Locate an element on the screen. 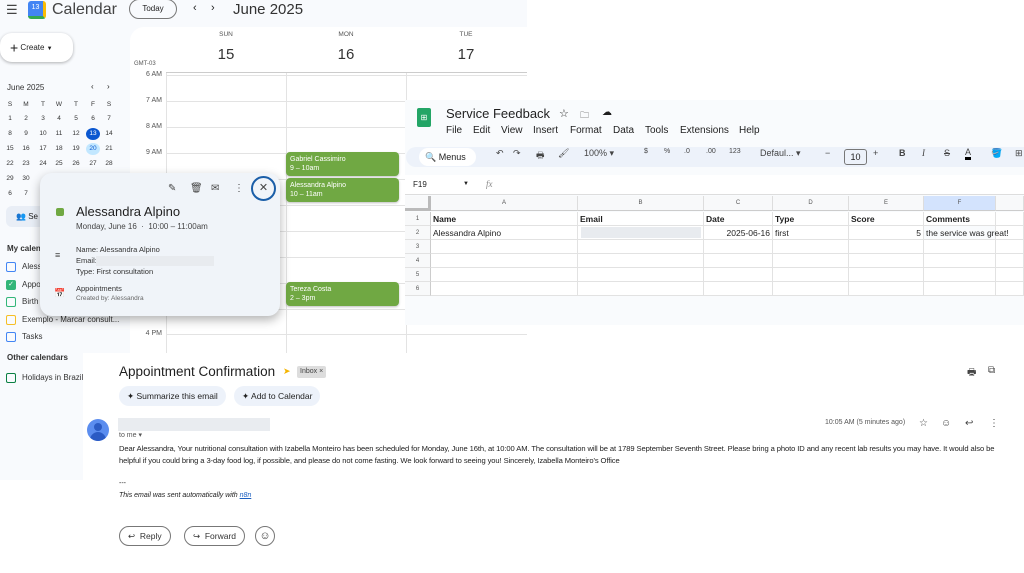 This screenshot has height=573, width=1024. row-number: 1 is located at coordinates (418, 219).